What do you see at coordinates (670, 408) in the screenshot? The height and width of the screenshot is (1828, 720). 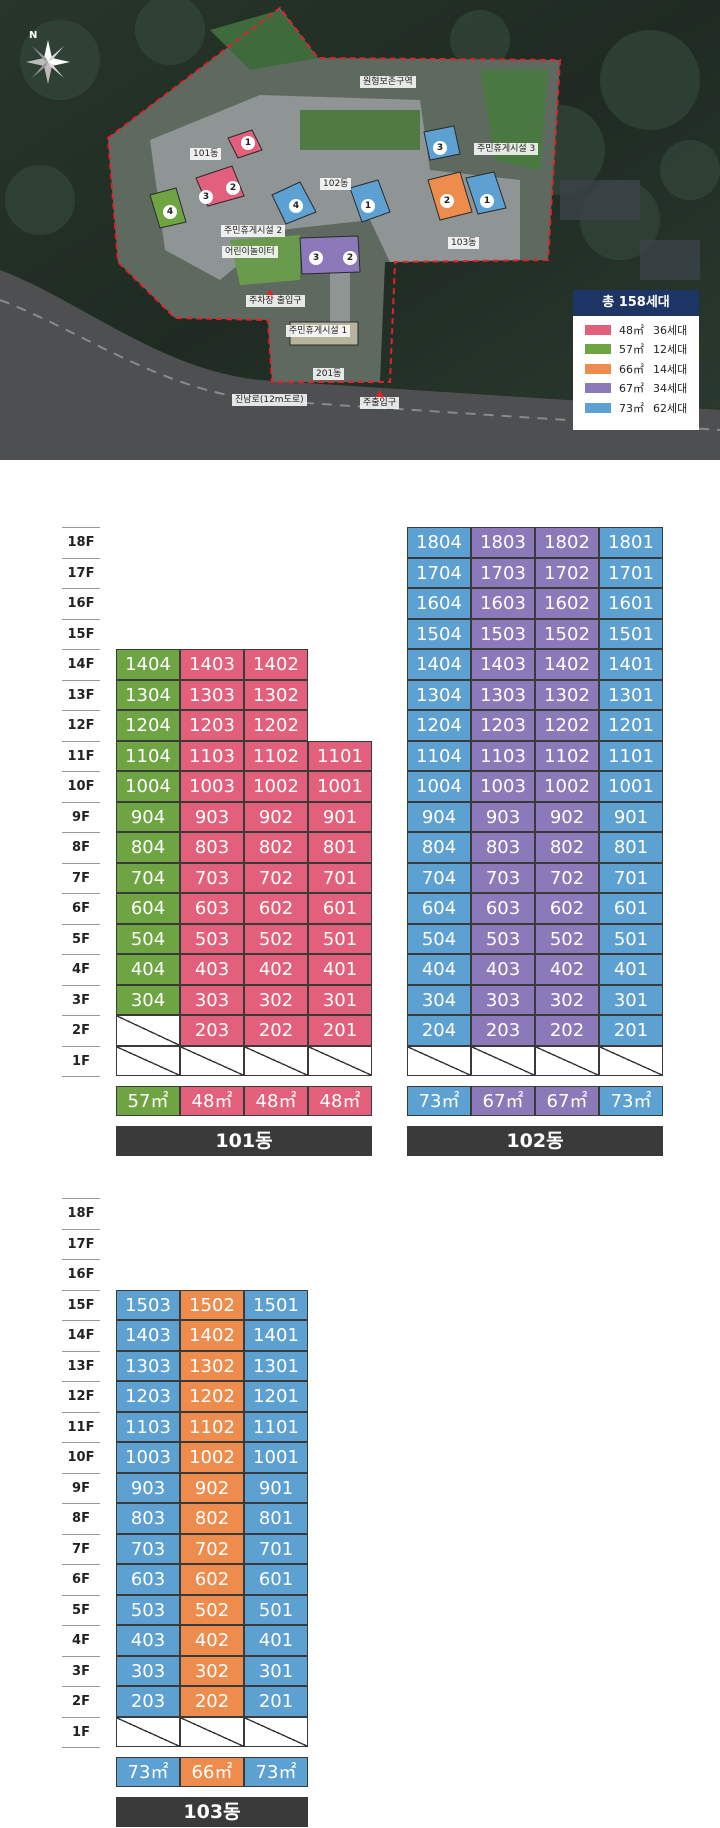 I see `legend-count: 62세대` at bounding box center [670, 408].